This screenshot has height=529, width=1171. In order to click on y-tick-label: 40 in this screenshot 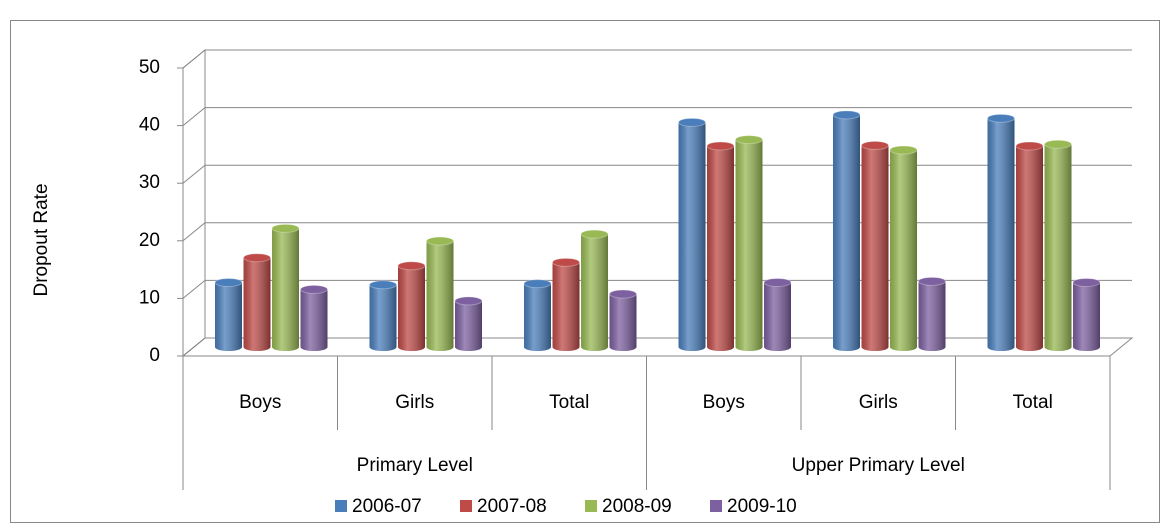, I will do `click(149, 125)`.